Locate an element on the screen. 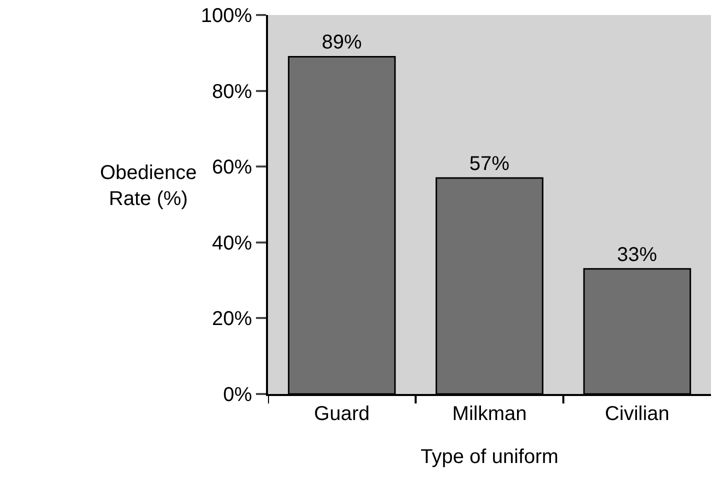 The width and height of the screenshot is (713, 499). x-tick-label: Guard is located at coordinates (342, 414).